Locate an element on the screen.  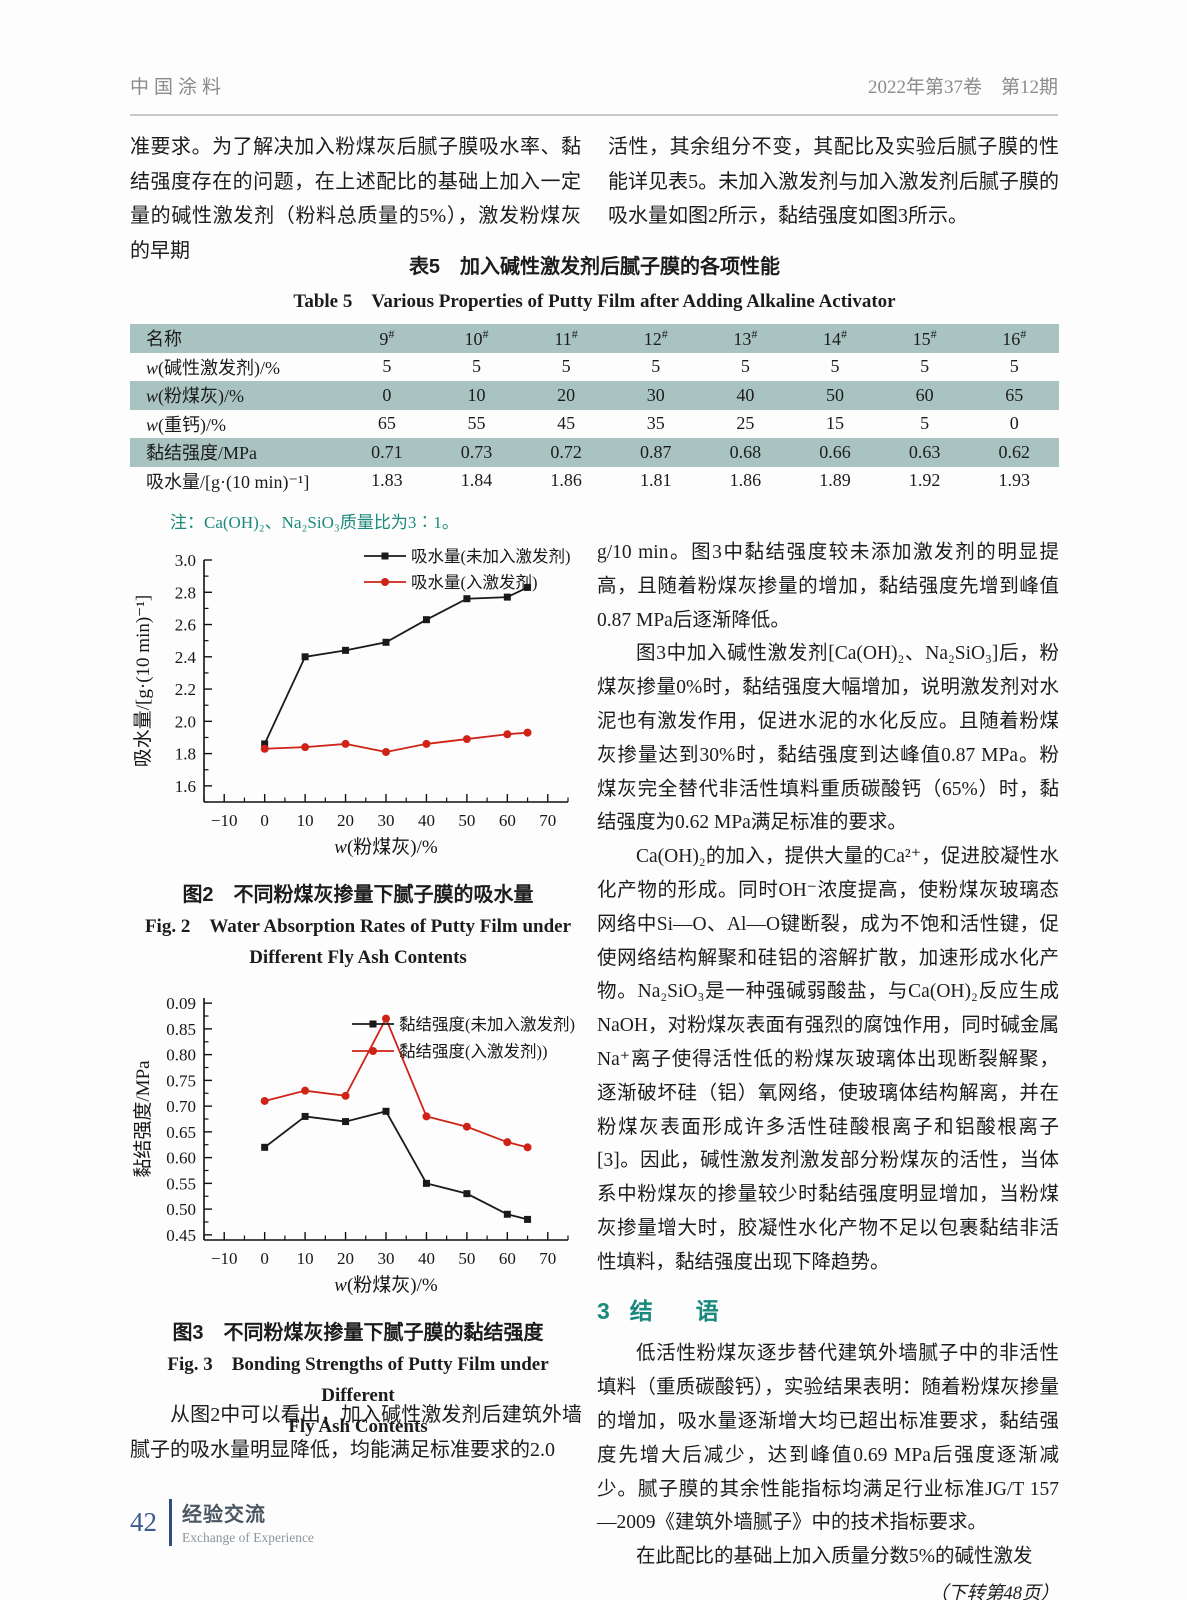
table5-col-header: 9# is located at coordinates (387, 337).